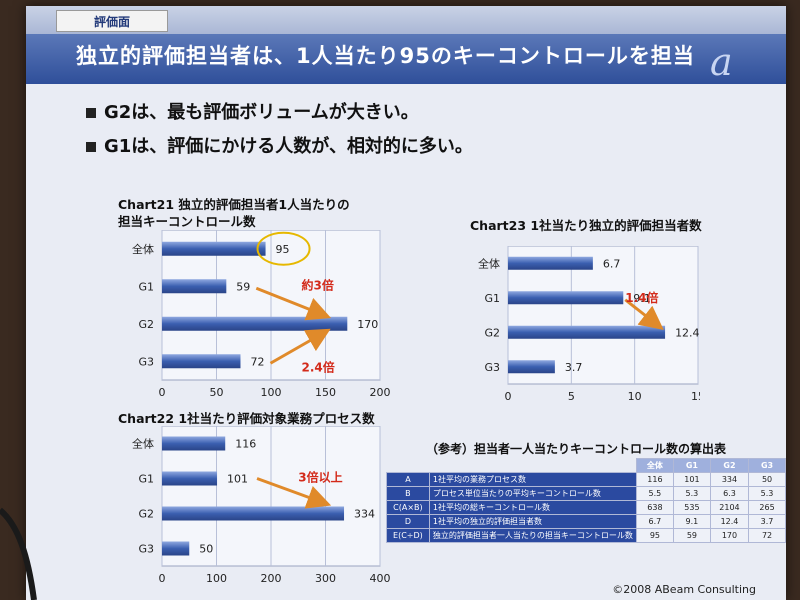 The image size is (800, 600). I want to click on data-label: 95, so click(283, 249).